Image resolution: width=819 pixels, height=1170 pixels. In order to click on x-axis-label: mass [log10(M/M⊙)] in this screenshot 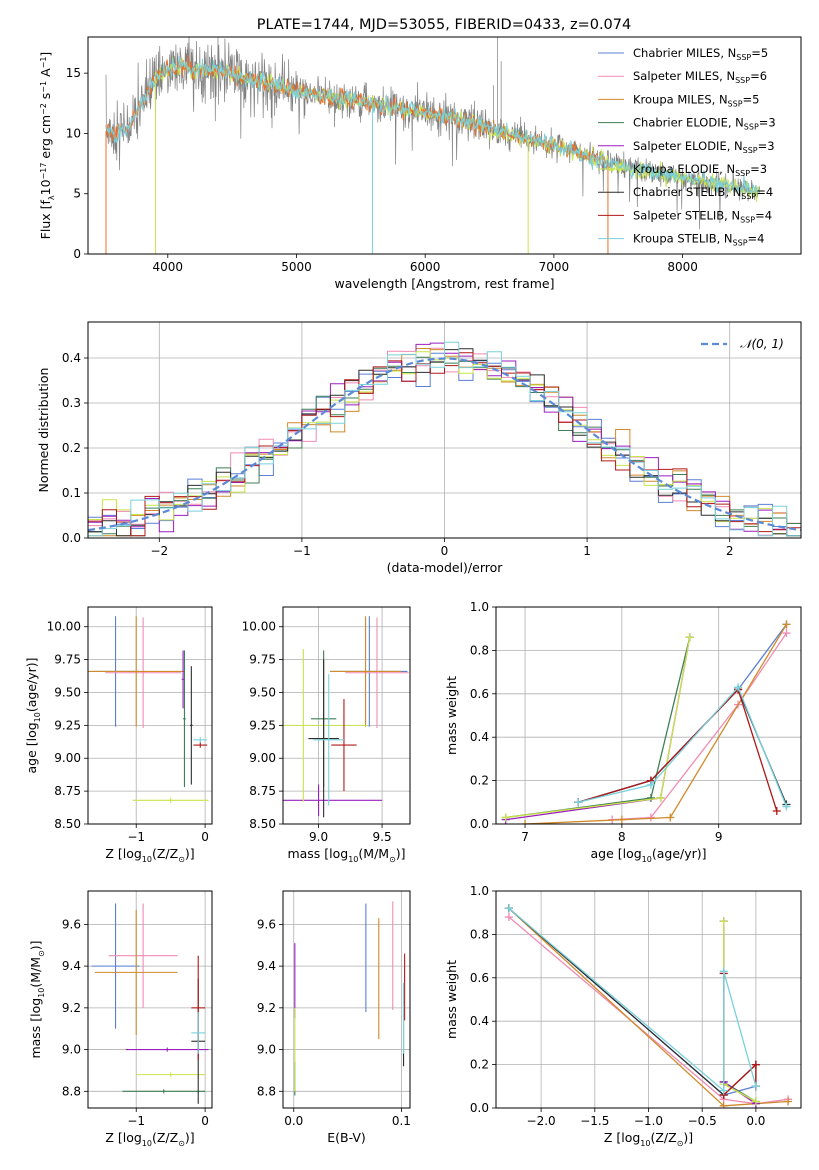, I will do `click(346, 855)`.